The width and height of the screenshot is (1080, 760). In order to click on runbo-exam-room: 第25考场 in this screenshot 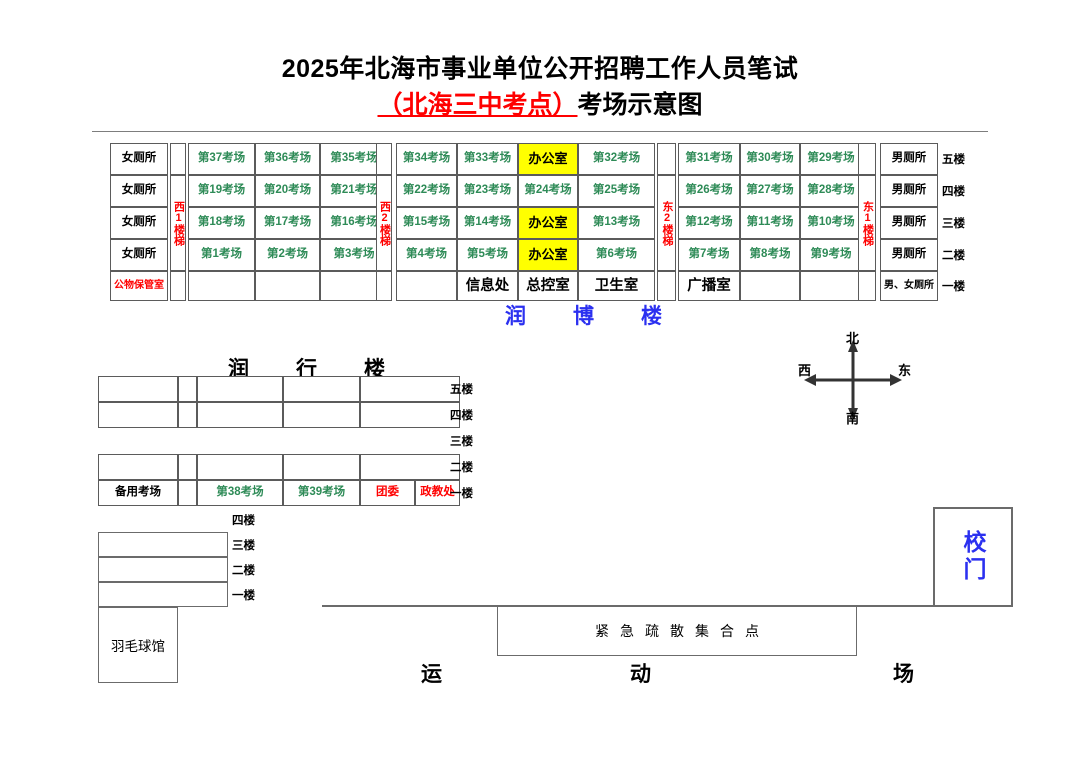, I will do `click(616, 191)`.